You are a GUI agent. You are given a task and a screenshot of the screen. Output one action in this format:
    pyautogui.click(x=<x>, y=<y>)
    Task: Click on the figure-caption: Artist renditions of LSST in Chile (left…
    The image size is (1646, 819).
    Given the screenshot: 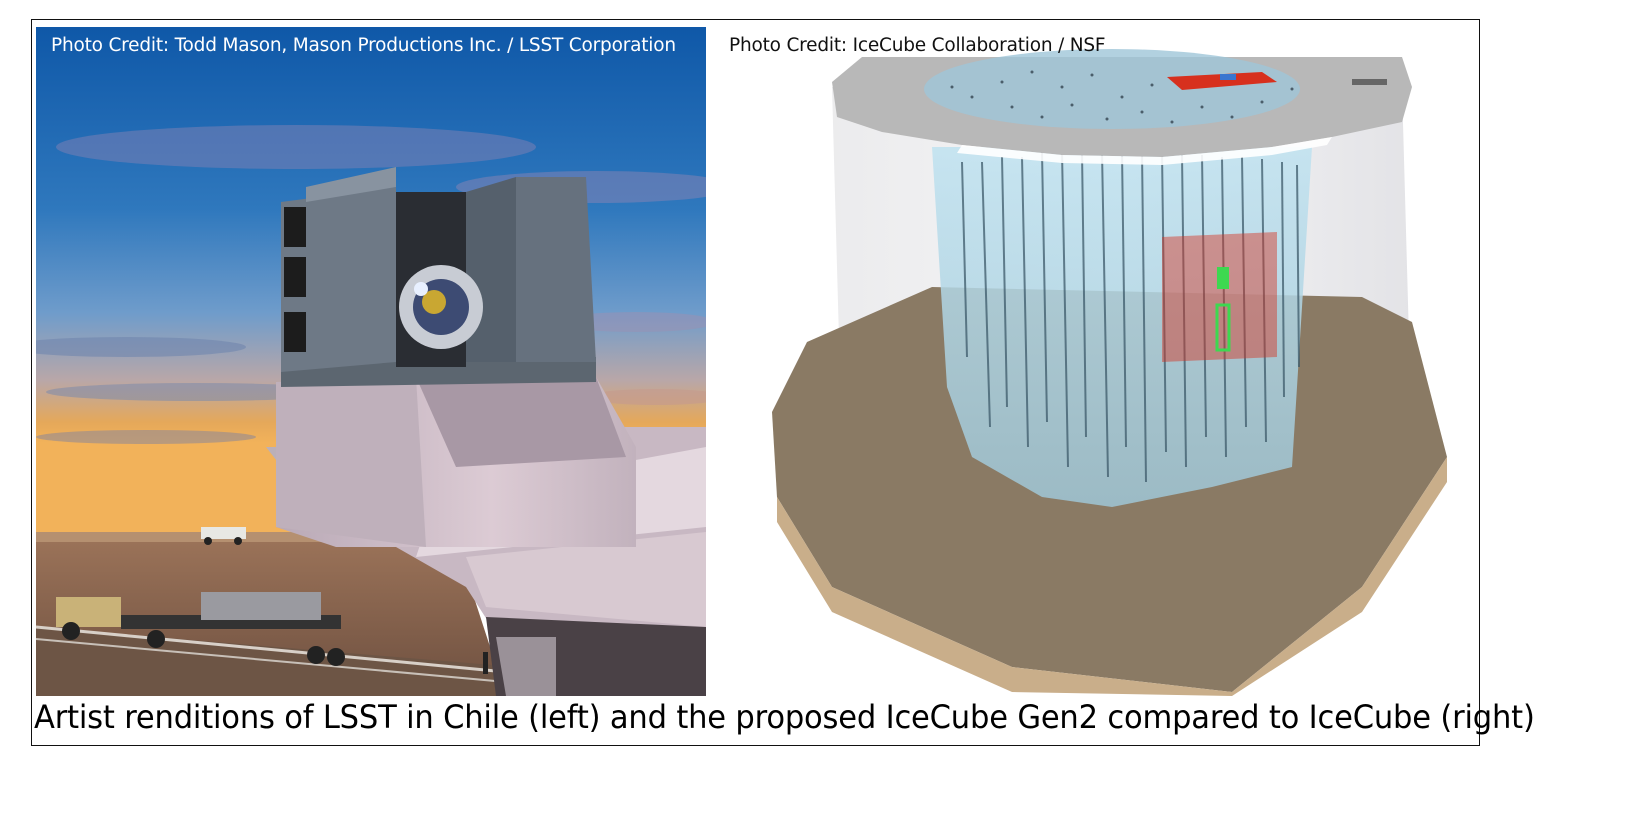 What is the action you would take?
    pyautogui.click(x=784, y=717)
    